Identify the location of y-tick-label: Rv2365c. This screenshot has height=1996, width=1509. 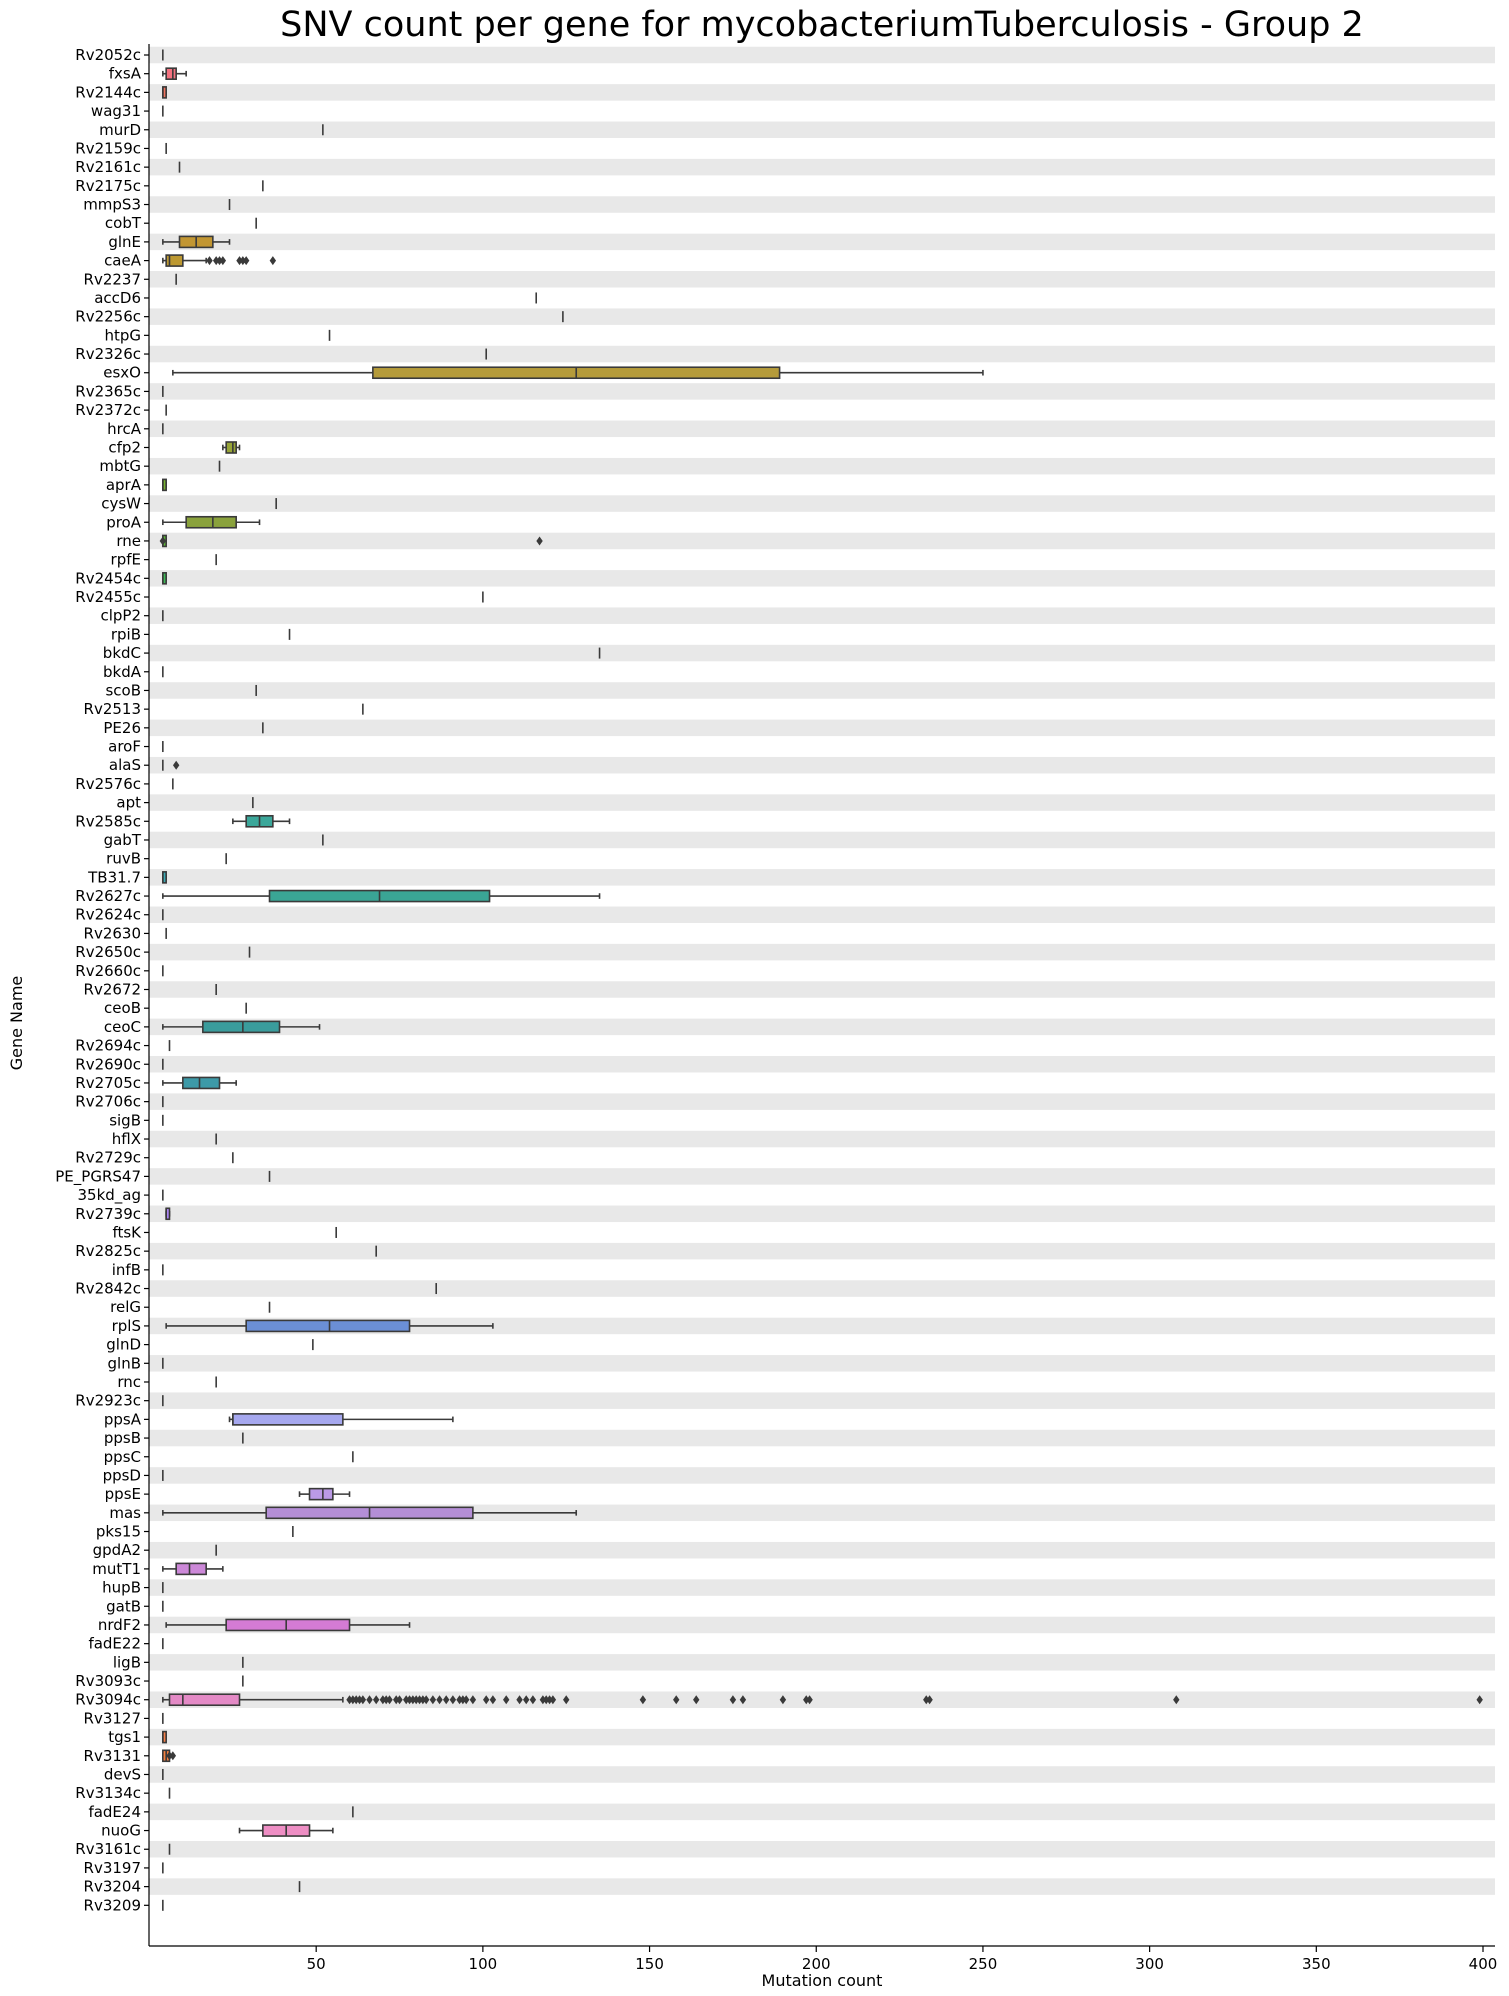
(108, 391).